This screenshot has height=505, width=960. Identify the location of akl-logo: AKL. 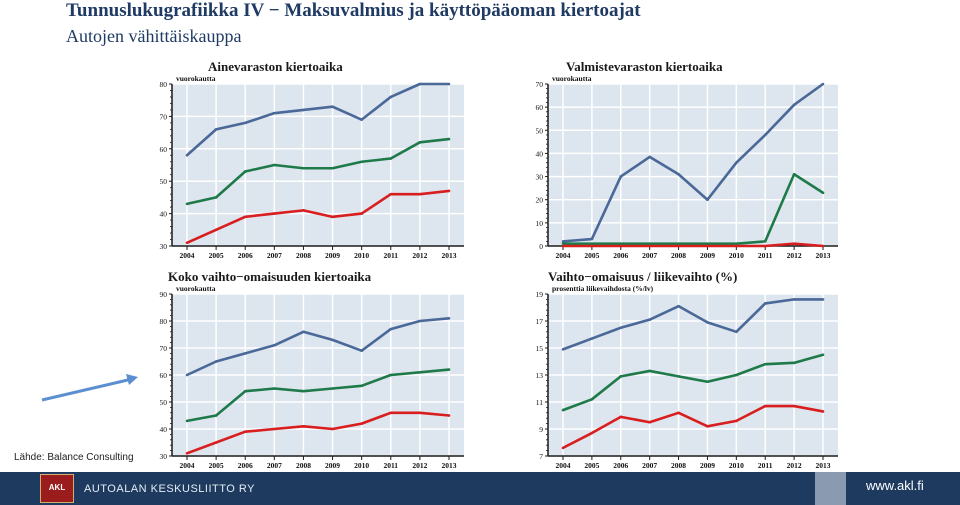
(57, 488).